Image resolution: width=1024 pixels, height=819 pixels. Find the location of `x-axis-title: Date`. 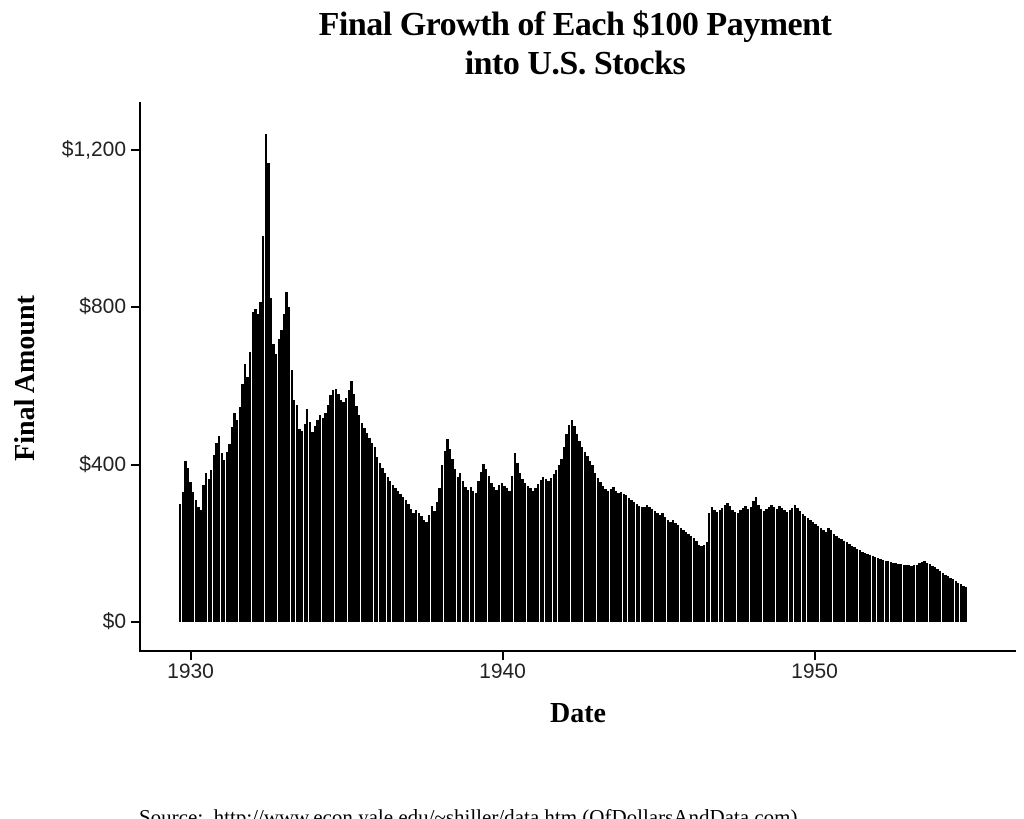

x-axis-title: Date is located at coordinates (578, 713).